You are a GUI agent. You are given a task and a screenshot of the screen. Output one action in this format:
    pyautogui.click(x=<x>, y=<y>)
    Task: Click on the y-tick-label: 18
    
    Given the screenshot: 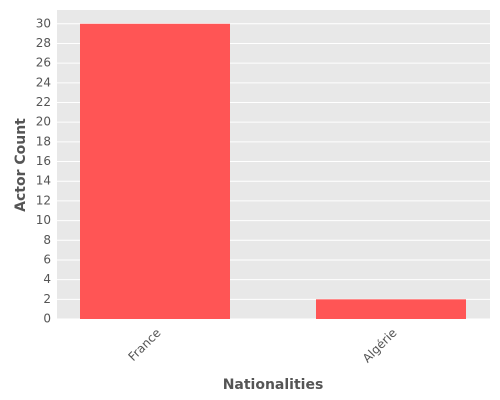 What is the action you would take?
    pyautogui.click(x=43, y=141)
    